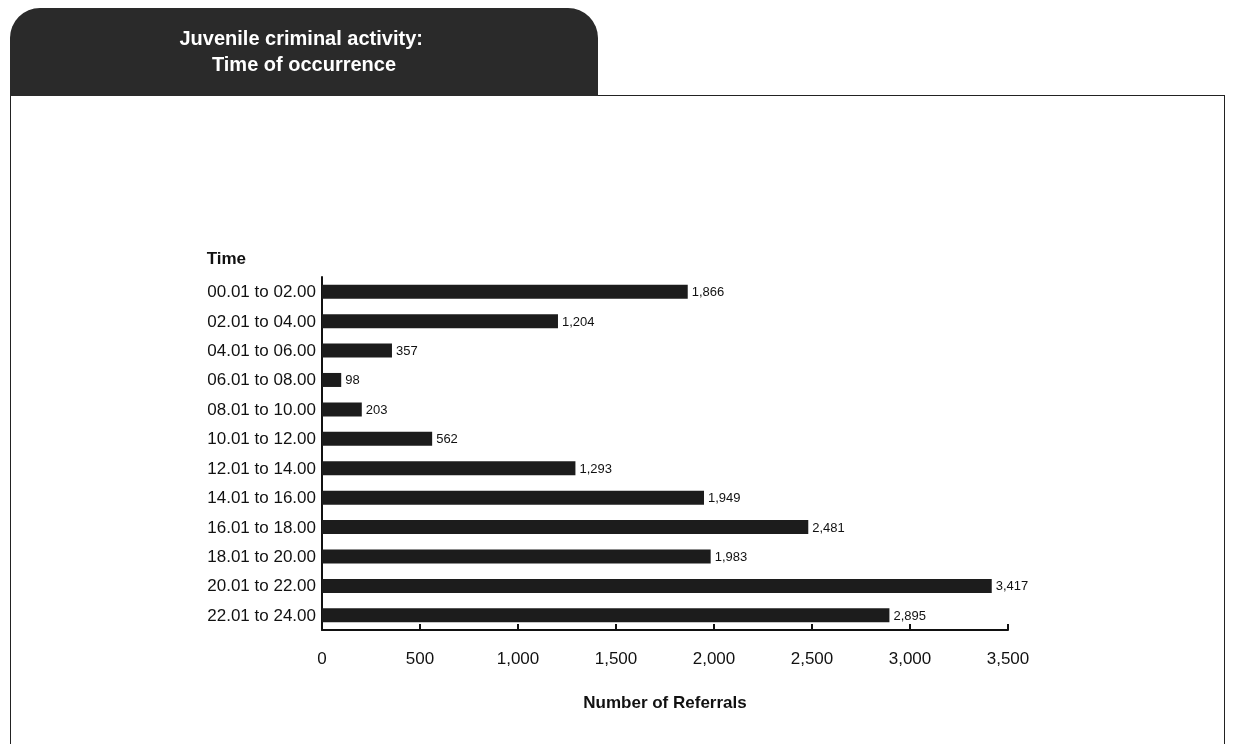  I want to click on x-tick-label: 2,500, so click(812, 658).